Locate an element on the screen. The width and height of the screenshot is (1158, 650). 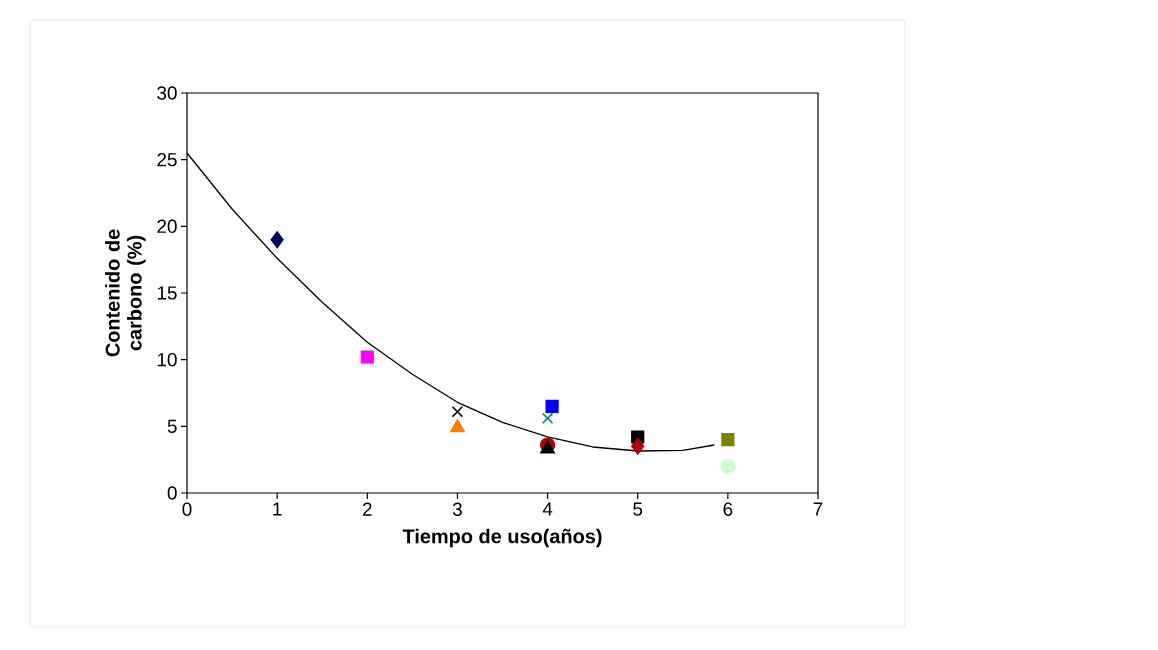
x-tick-label: 2 is located at coordinates (367, 509).